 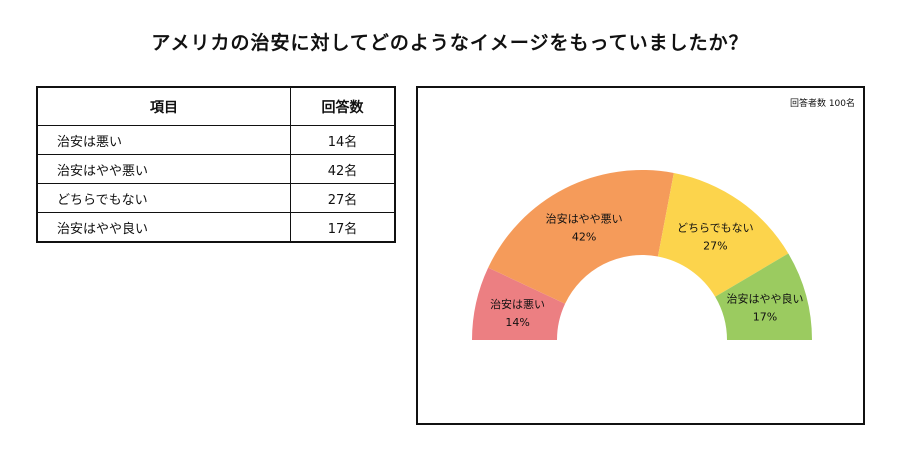 I want to click on table-row: 治安は悪い 14名, so click(x=216, y=140).